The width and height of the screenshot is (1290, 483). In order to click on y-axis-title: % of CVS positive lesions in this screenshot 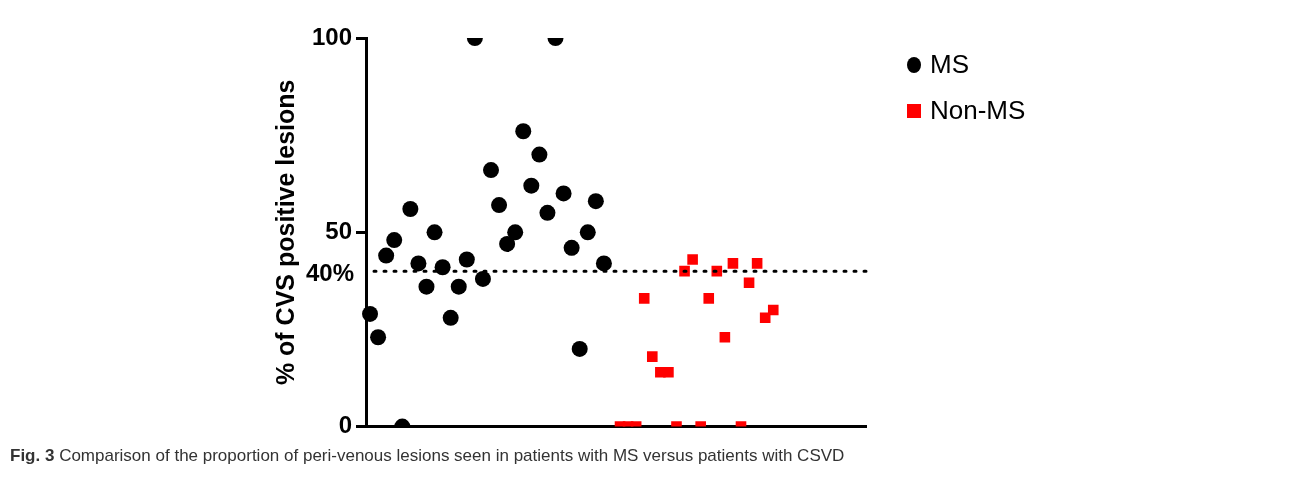, I will do `click(284, 232)`.